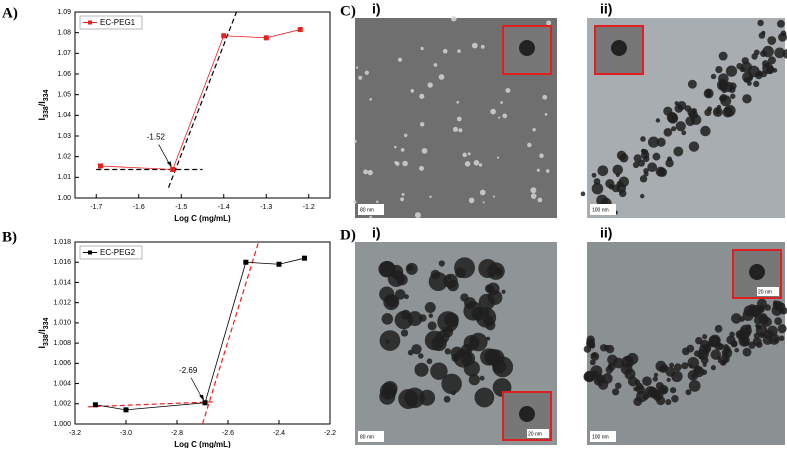 The width and height of the screenshot is (787, 453). Describe the element at coordinates (10, 13) in the screenshot. I see `panel-label: A)` at that location.